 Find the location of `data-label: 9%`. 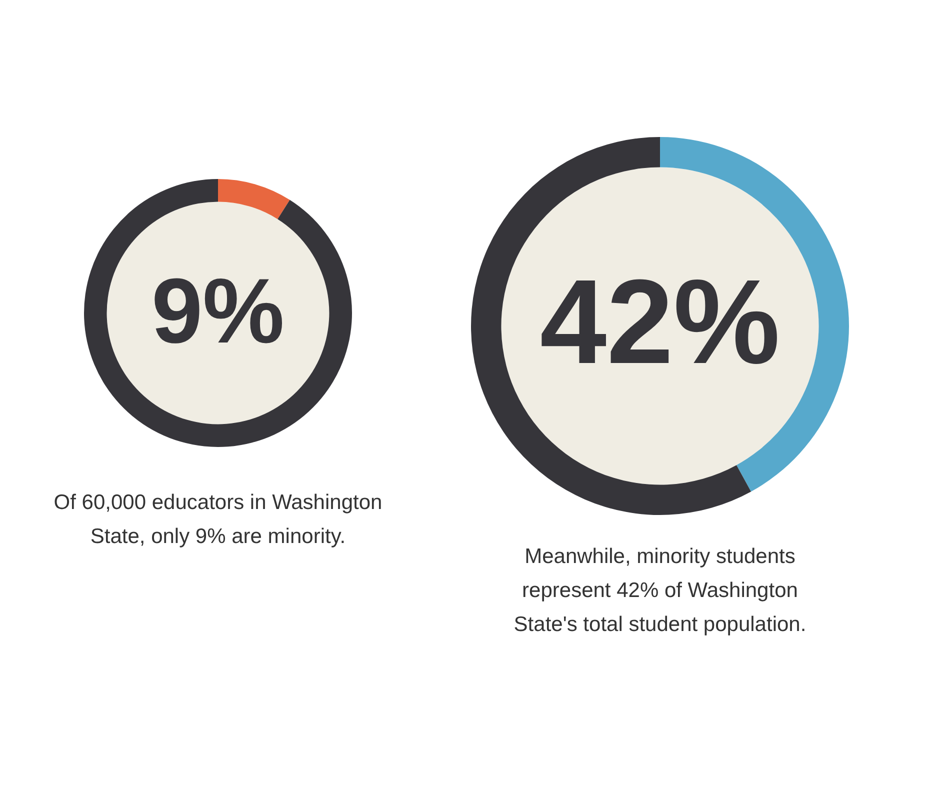

data-label: 9% is located at coordinates (218, 311).